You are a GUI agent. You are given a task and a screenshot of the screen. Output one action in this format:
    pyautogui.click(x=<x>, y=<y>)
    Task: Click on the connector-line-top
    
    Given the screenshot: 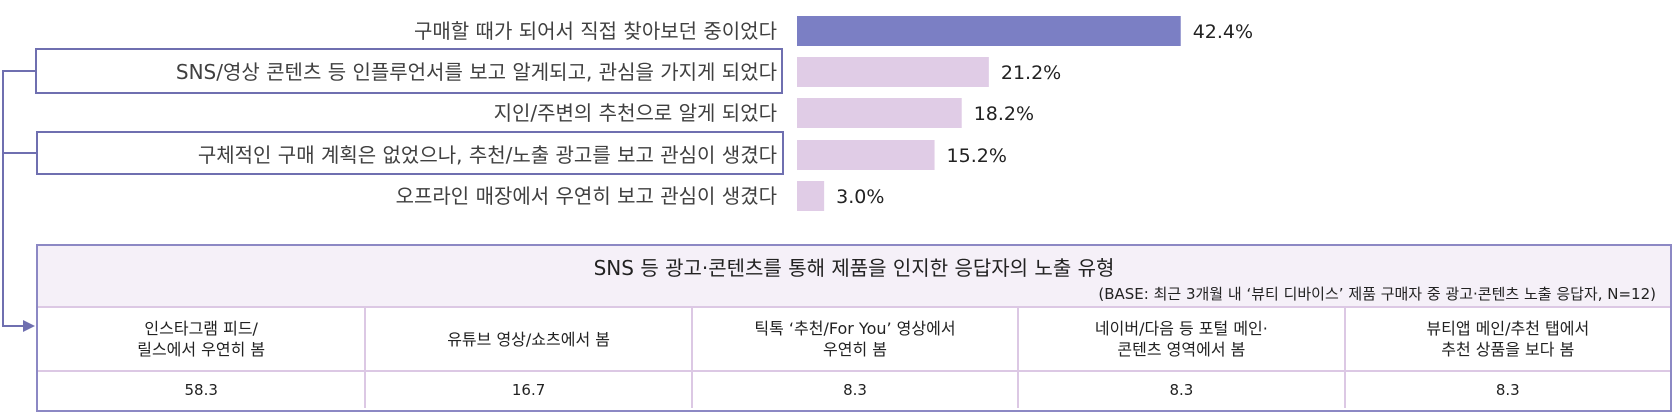 What is the action you would take?
    pyautogui.click(x=19, y=71)
    